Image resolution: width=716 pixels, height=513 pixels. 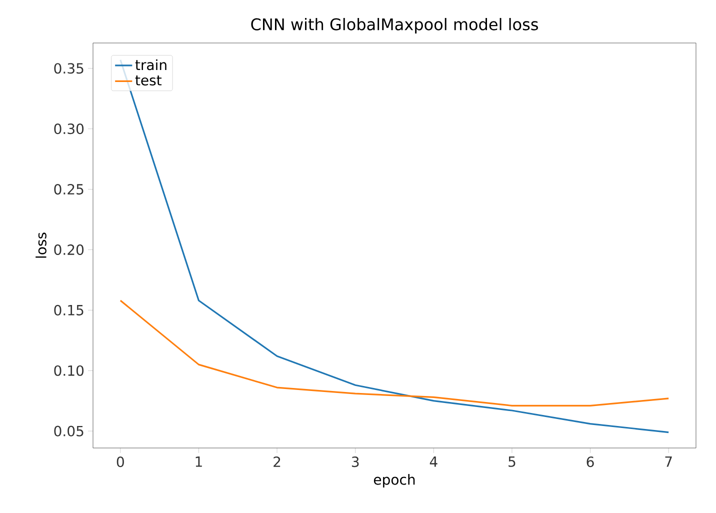 I want to click on x-tick-label: 1, so click(x=199, y=461).